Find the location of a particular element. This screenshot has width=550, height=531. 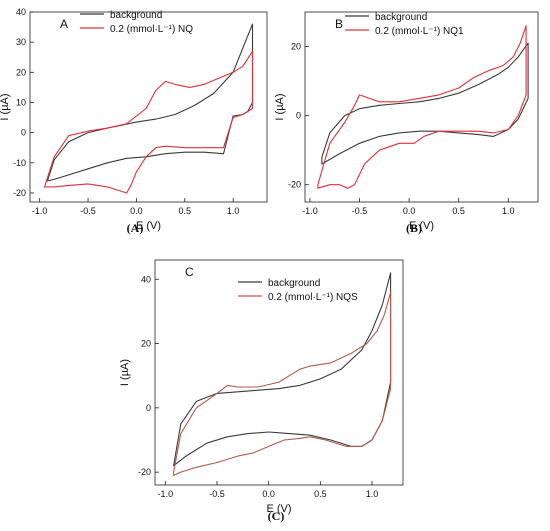

panel-letter: A is located at coordinates (64, 24).